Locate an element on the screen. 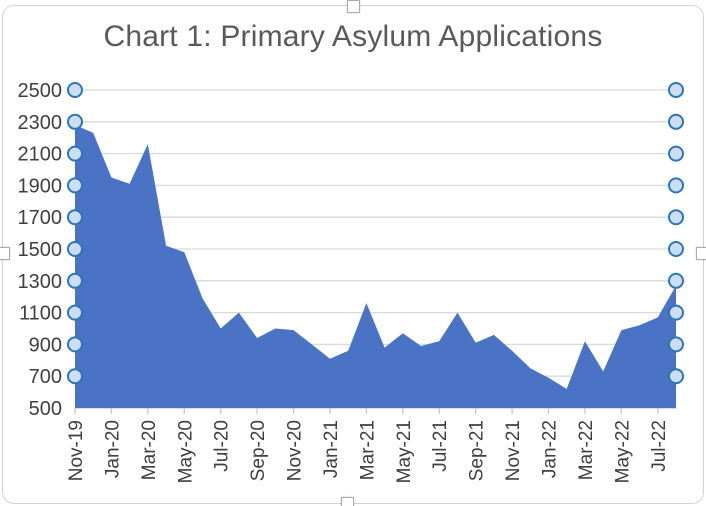 This screenshot has height=506, width=706. y-axis-label: 700 is located at coordinates (45, 377).